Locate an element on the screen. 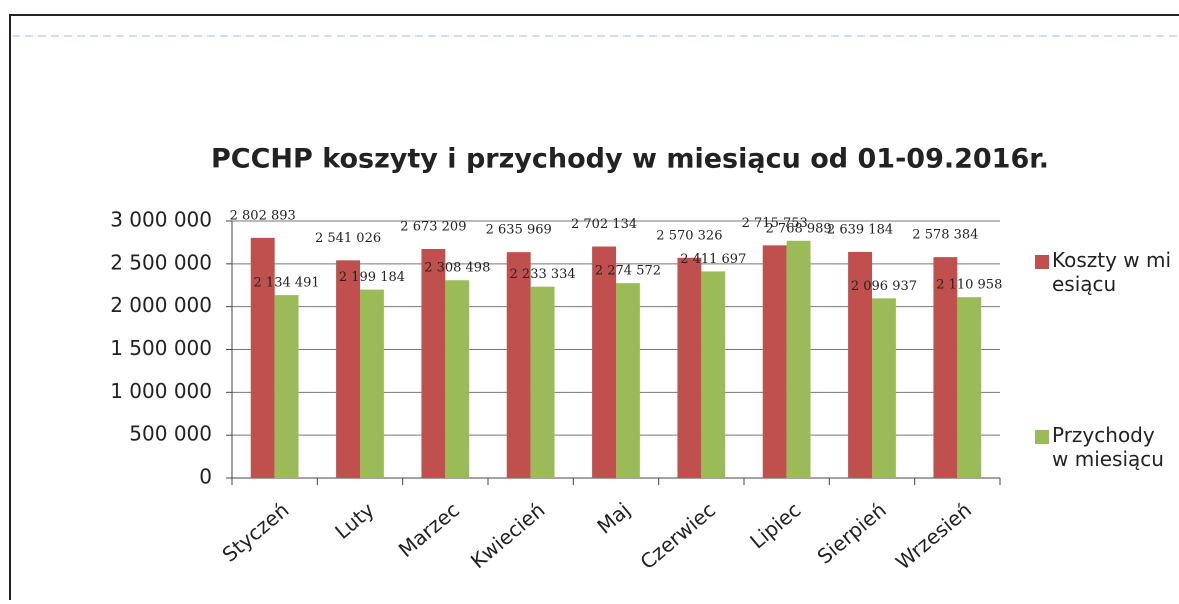  y-tick-label: 1 500 000 is located at coordinates (161, 348).